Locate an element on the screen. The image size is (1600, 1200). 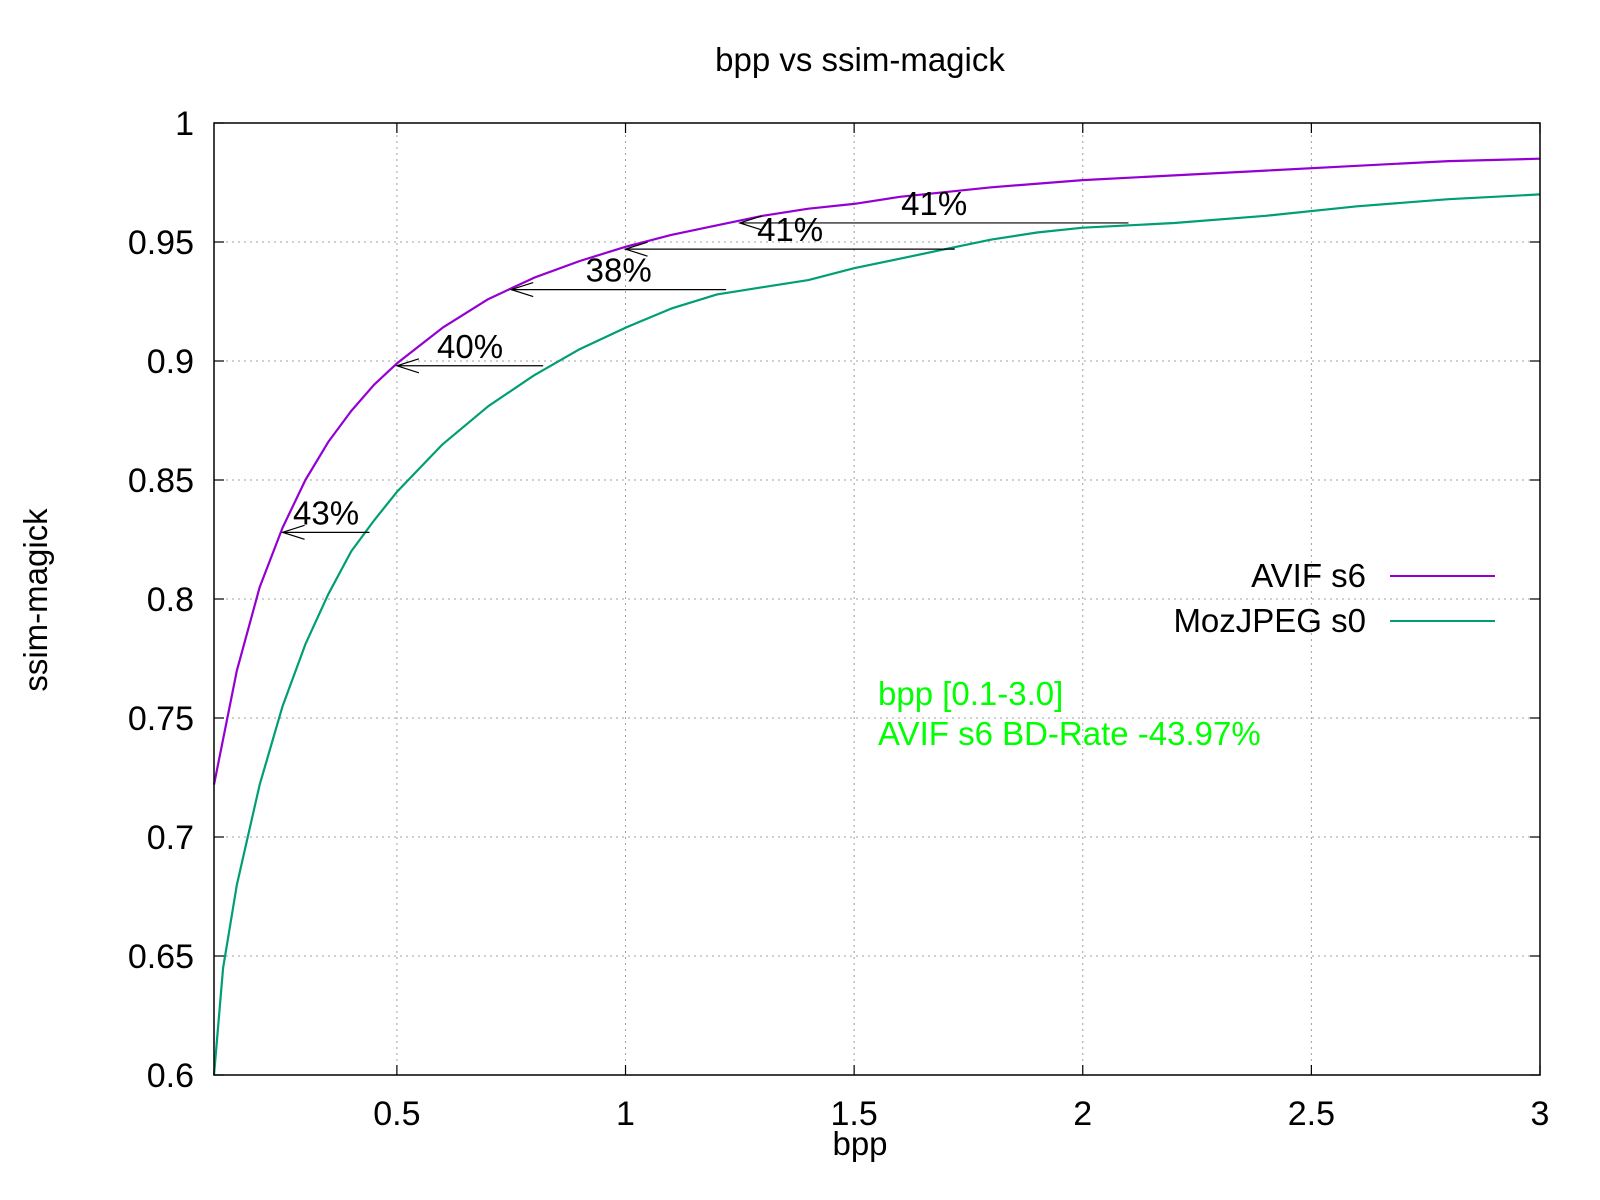
x-tick-label: 2.5 is located at coordinates (1311, 1114).